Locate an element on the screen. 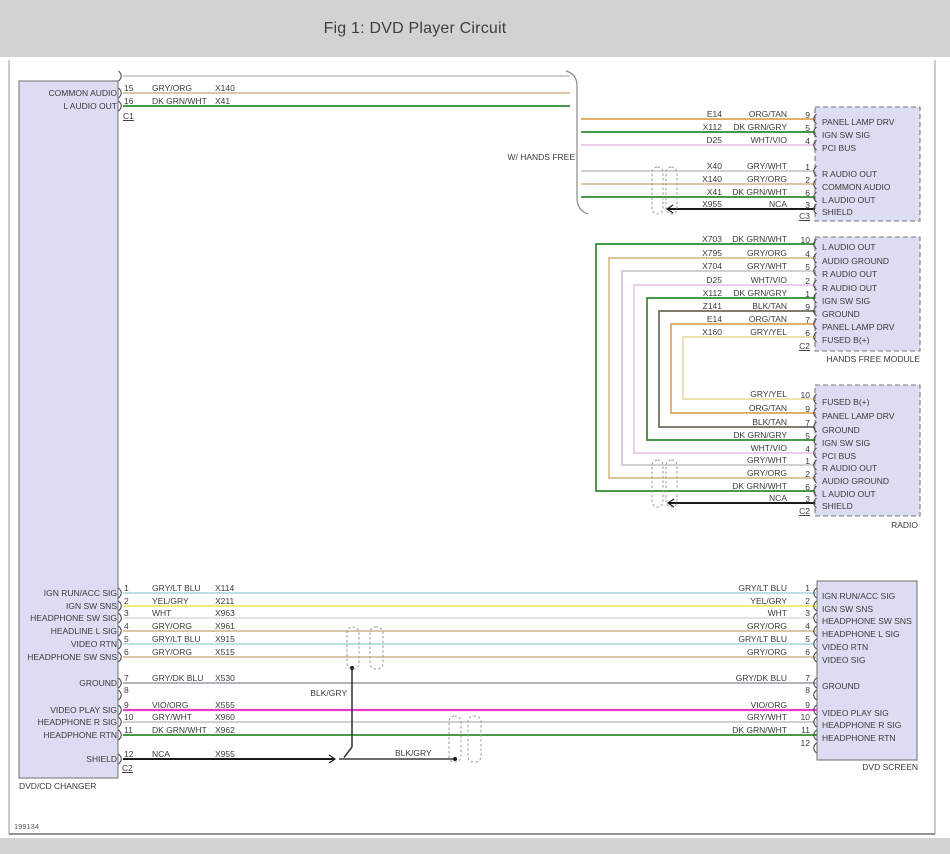 The height and width of the screenshot is (854, 950). module-pin-label: COMMON AUDIO is located at coordinates (856, 187).